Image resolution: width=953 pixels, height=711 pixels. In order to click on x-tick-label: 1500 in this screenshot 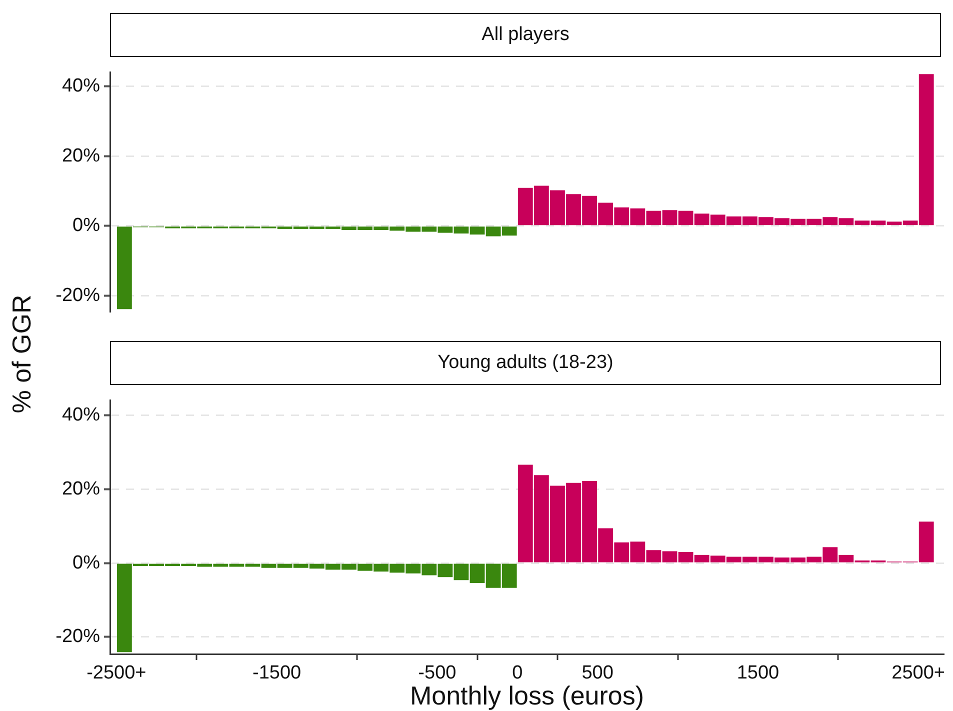, I will do `click(758, 673)`.